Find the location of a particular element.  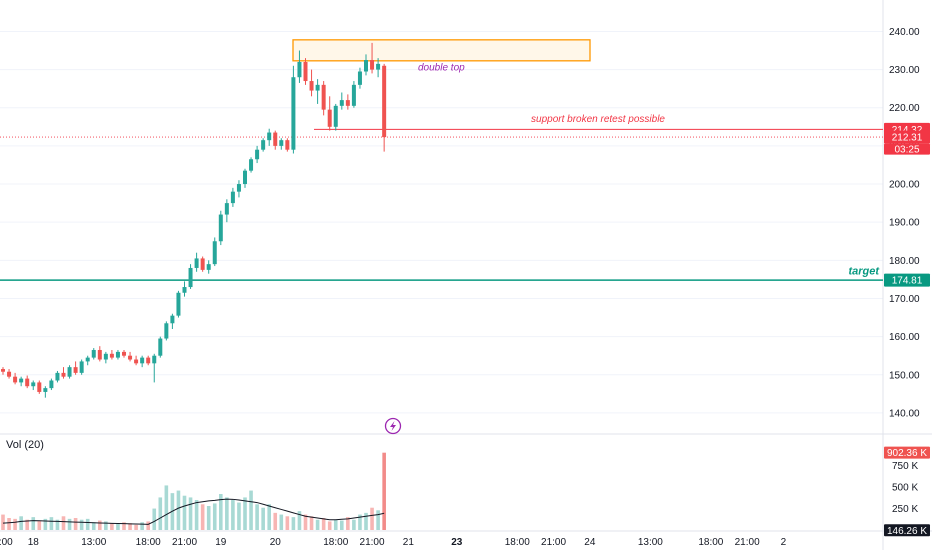

resistance-box is located at coordinates (441, 50).